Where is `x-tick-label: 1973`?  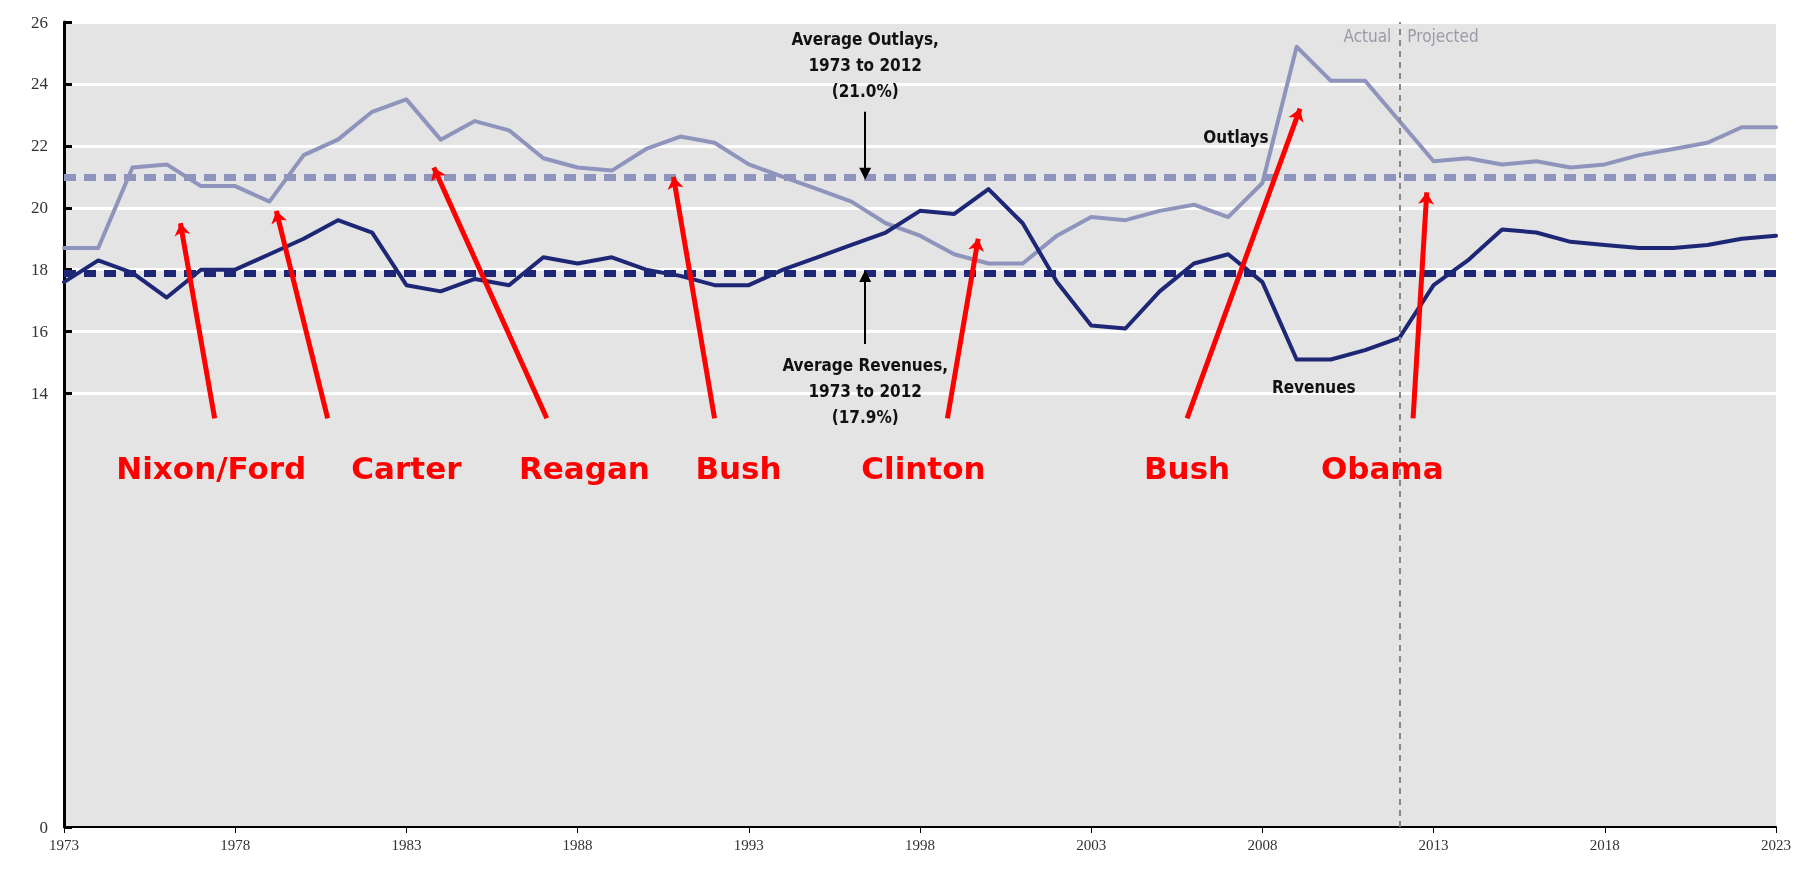 x-tick-label: 1973 is located at coordinates (64, 844).